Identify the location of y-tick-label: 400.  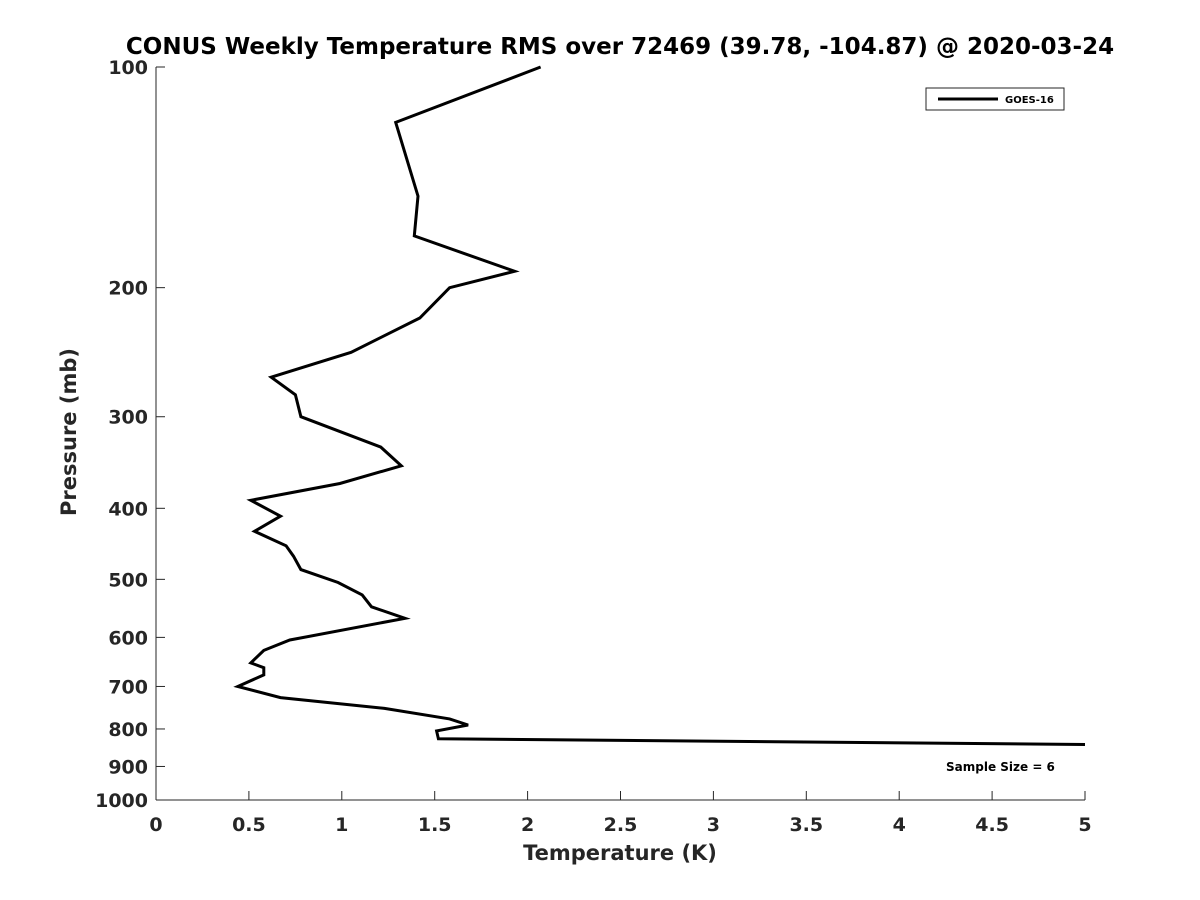
(128, 509).